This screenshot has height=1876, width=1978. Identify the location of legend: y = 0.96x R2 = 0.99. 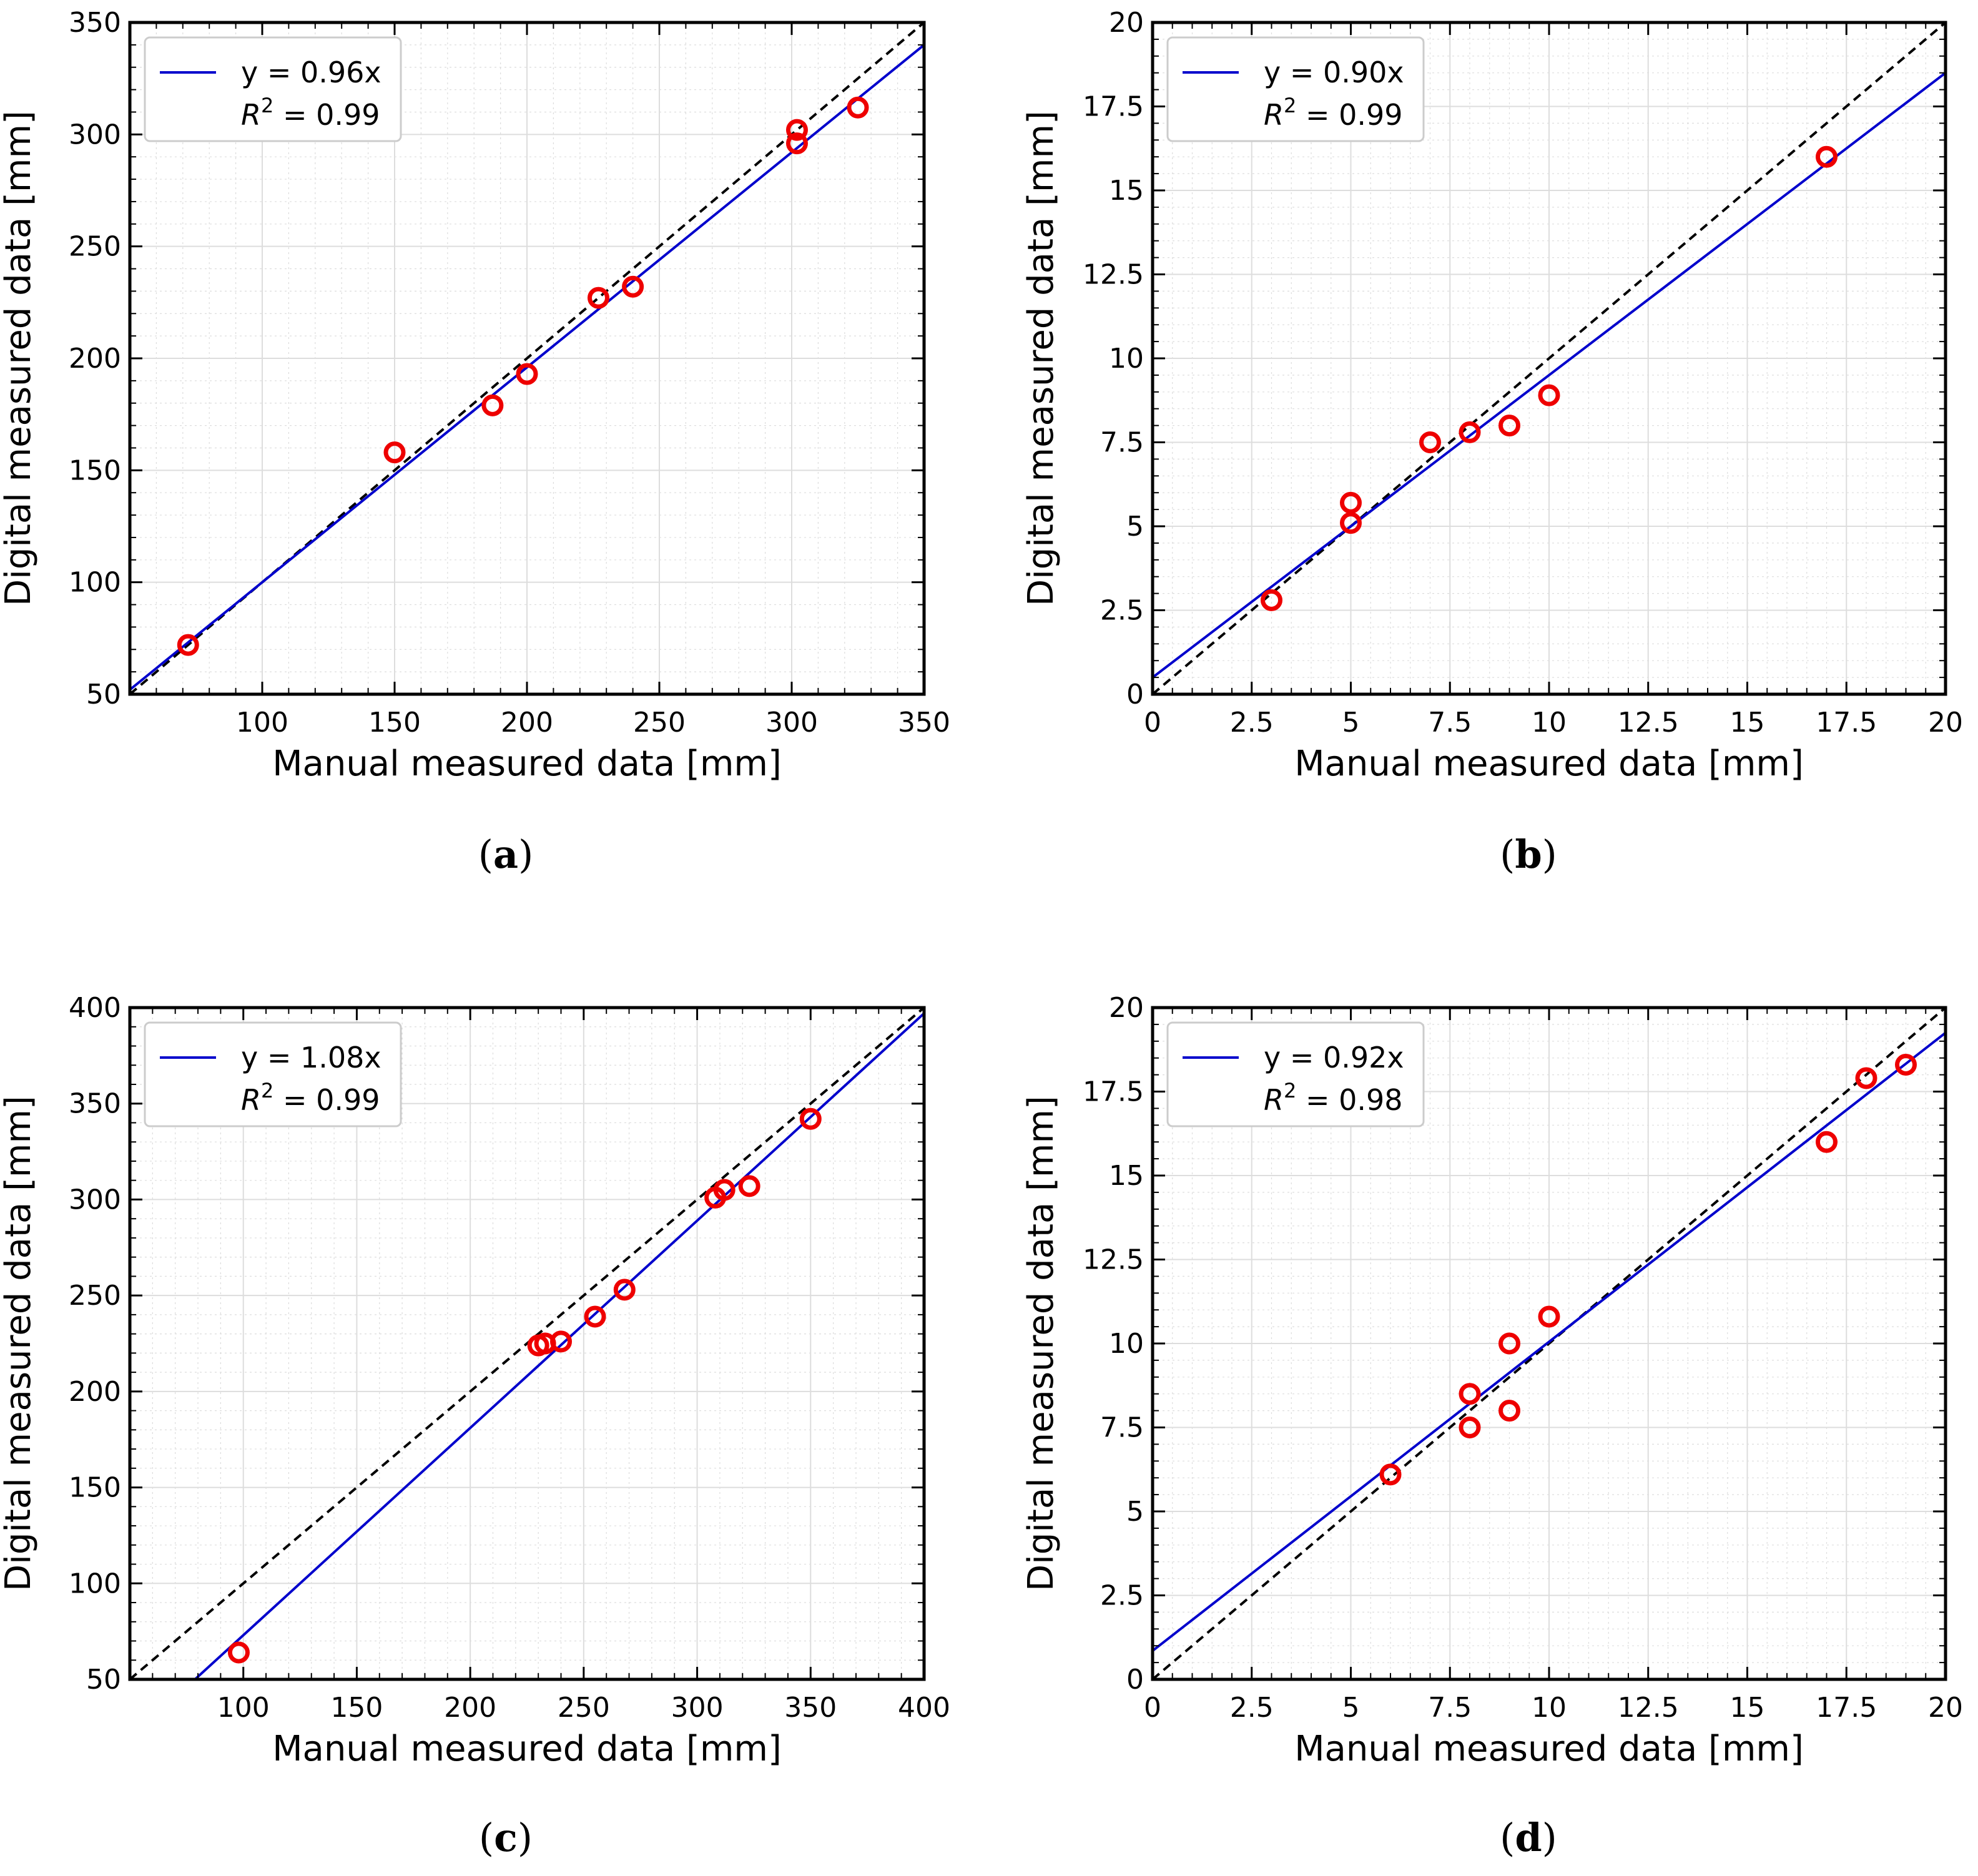
(273, 89).